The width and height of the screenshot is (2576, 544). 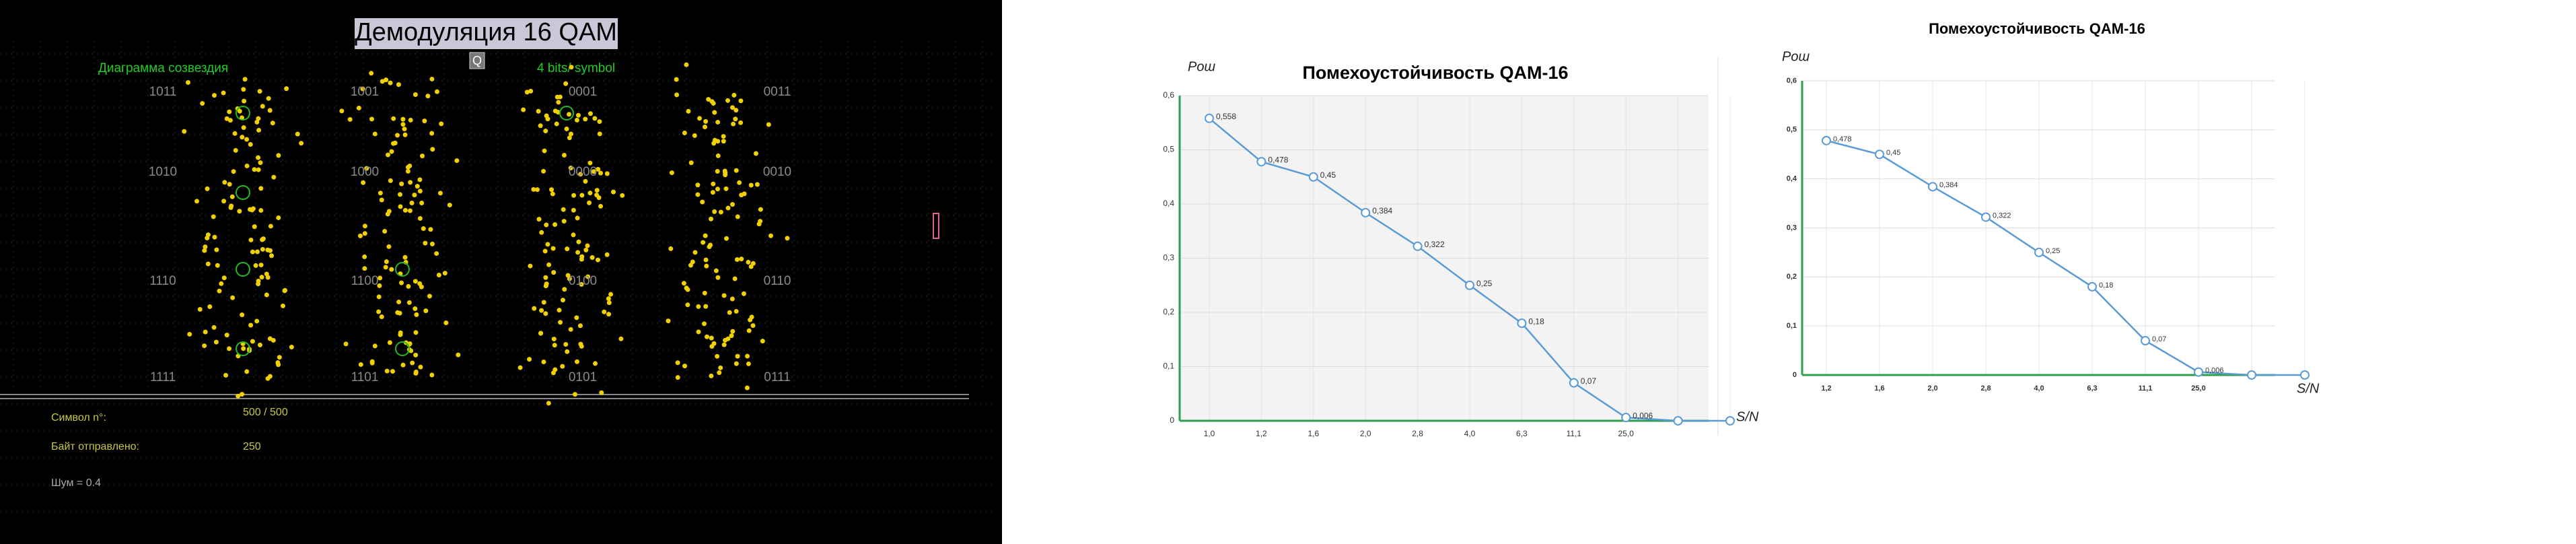 What do you see at coordinates (2053, 251) in the screenshot?
I see `value-label: 0,25` at bounding box center [2053, 251].